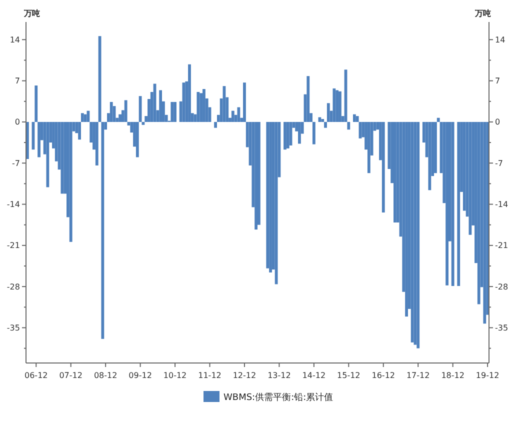 Image resolution: width=517 pixels, height=423 pixels. I want to click on y-axis-title: 万吨, so click(31, 13).